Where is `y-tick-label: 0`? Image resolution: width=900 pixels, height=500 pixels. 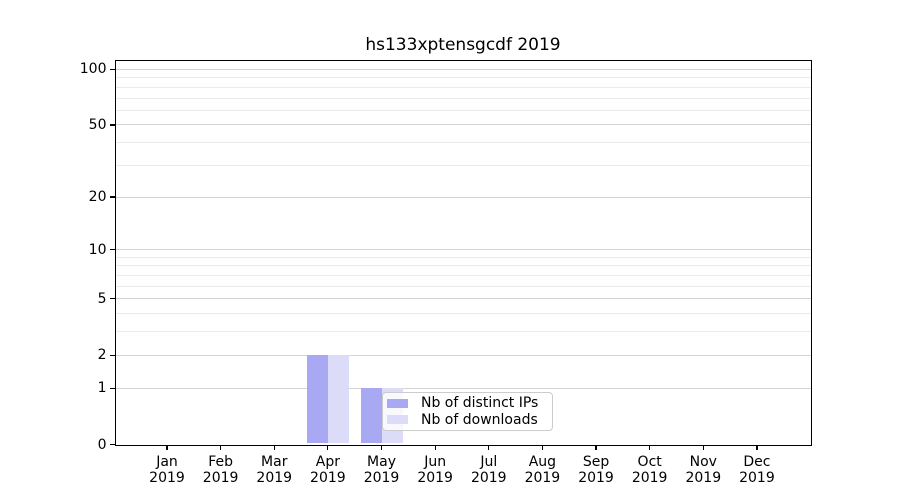
y-tick-label: 0 is located at coordinates (102, 444).